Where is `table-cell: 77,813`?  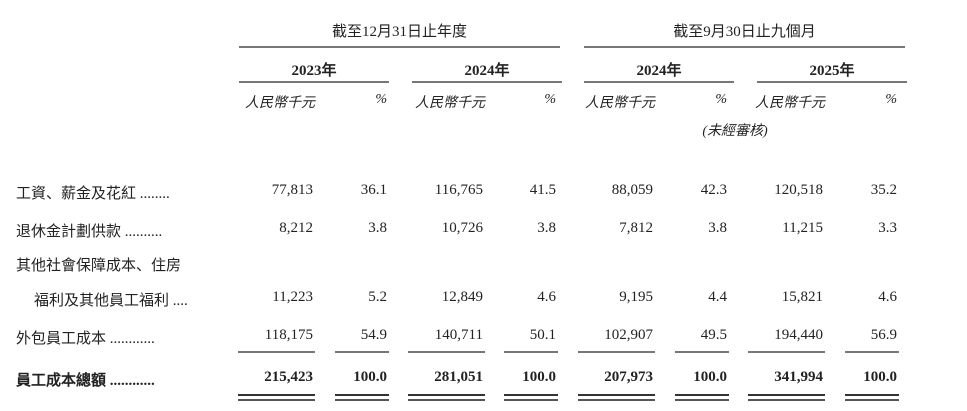
table-cell: 77,813 is located at coordinates (292, 190).